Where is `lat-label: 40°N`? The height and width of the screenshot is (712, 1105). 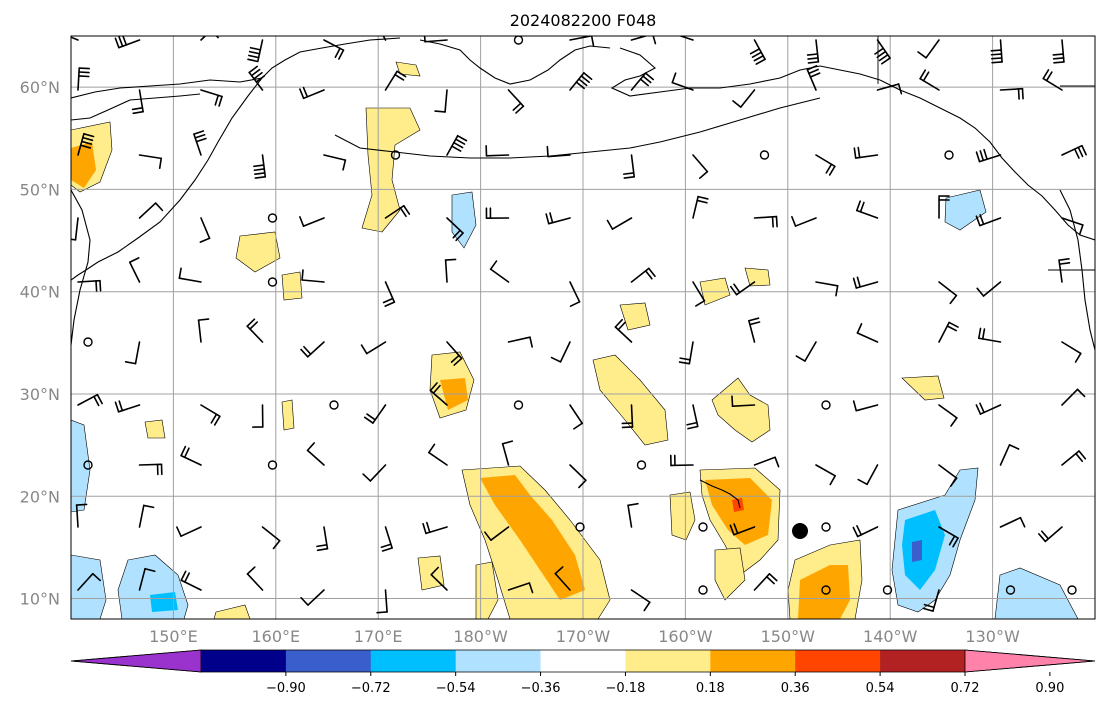
lat-label: 40°N is located at coordinates (40, 292).